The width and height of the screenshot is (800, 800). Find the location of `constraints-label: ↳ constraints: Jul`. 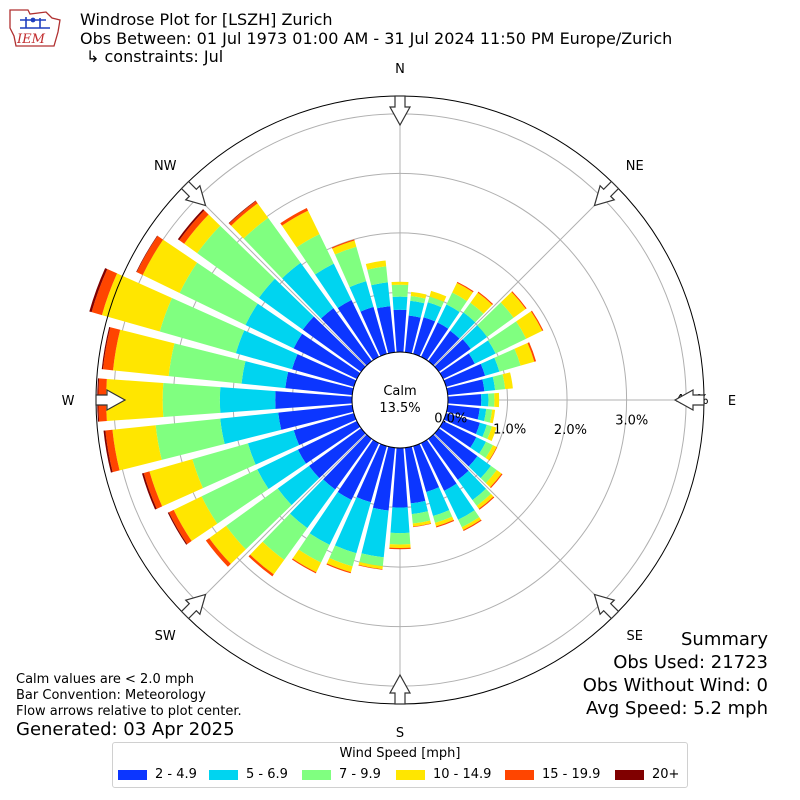

constraints-label: ↳ constraints: Jul is located at coordinates (155, 56).